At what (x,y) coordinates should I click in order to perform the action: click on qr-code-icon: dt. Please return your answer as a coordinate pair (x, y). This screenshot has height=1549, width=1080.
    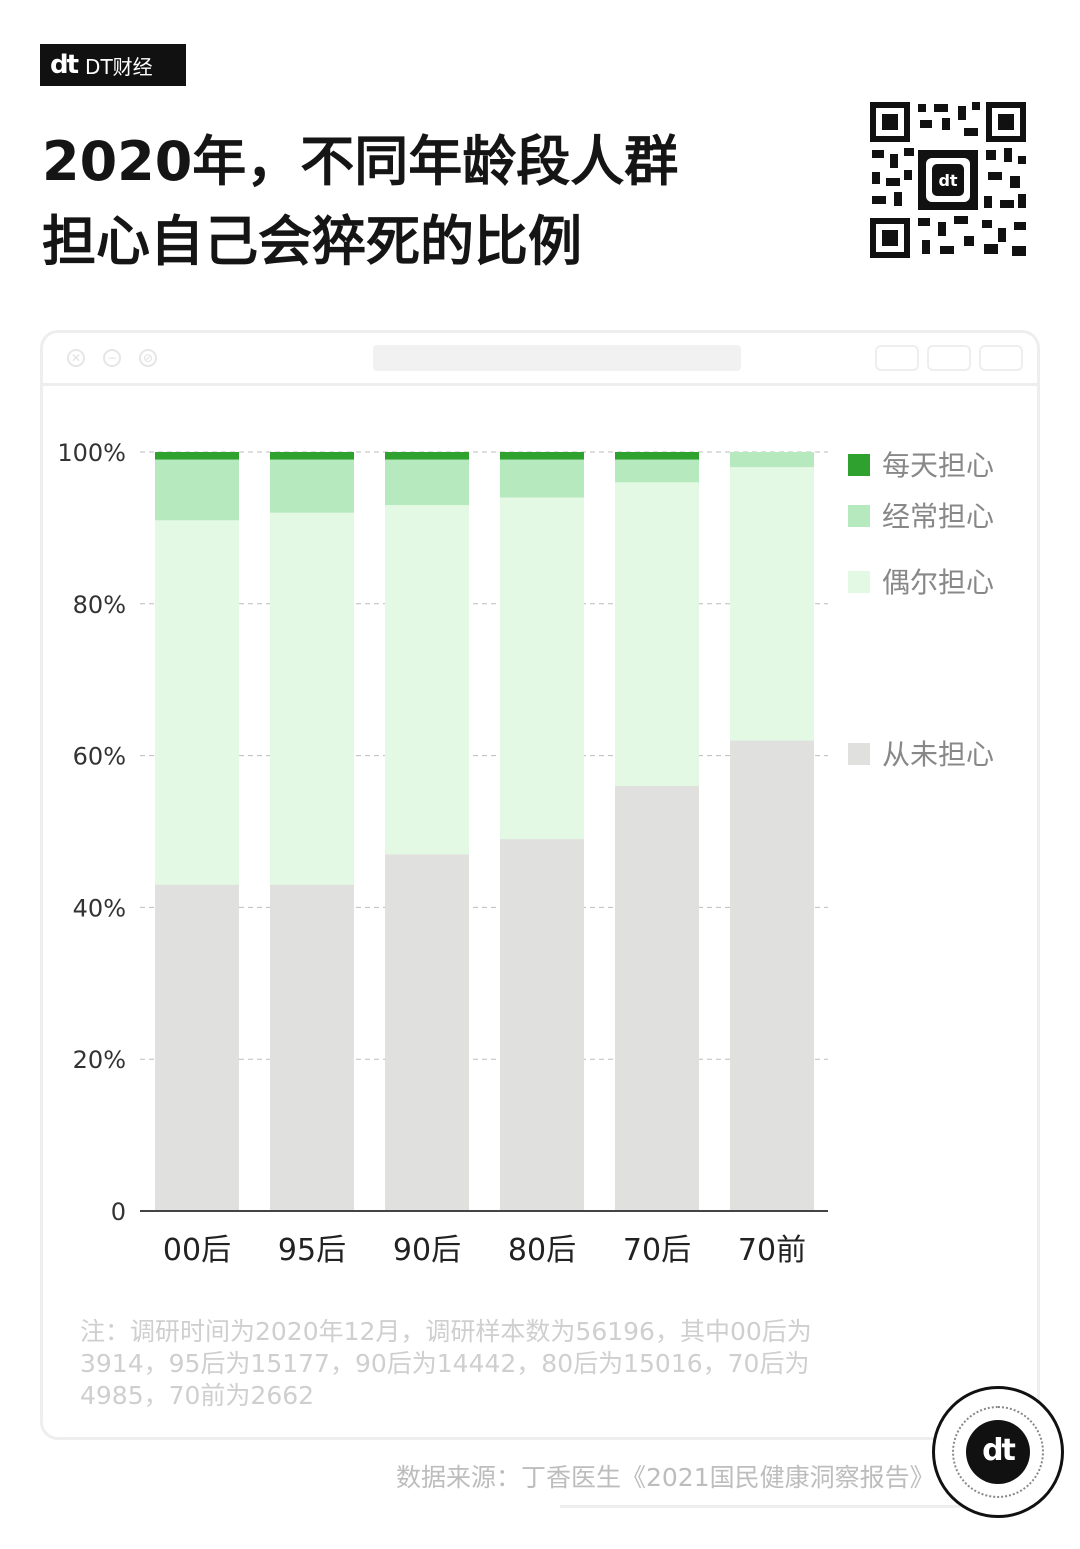
    Looking at the image, I should click on (948, 180).